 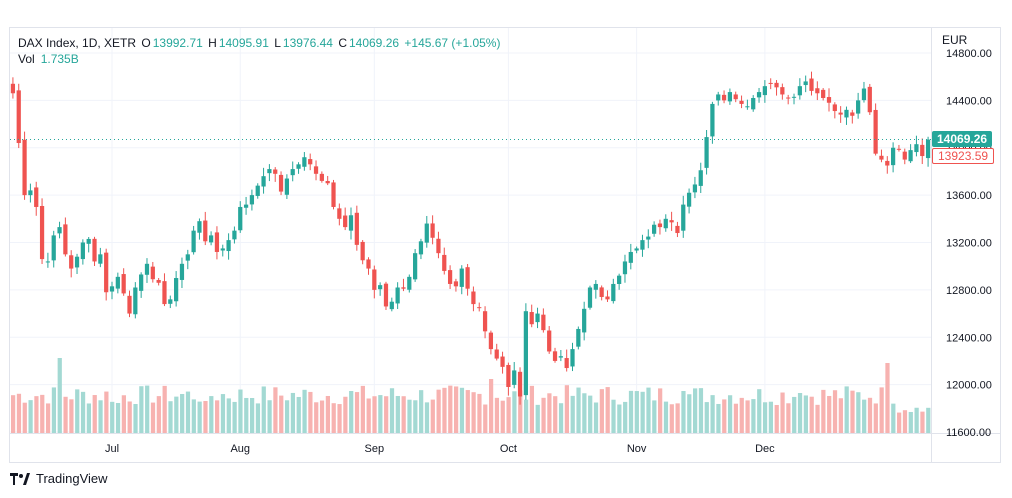 What do you see at coordinates (26, 59) in the screenshot?
I see `volume-label: Vol` at bounding box center [26, 59].